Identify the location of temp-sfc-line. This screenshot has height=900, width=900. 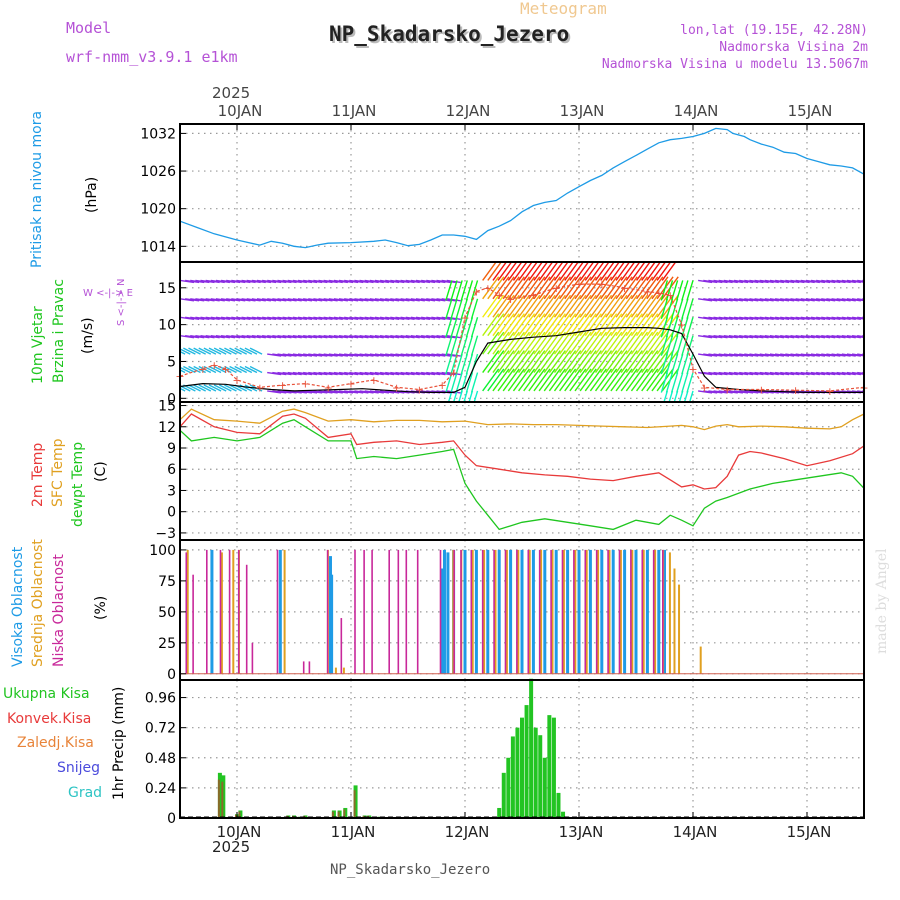
(522, 419).